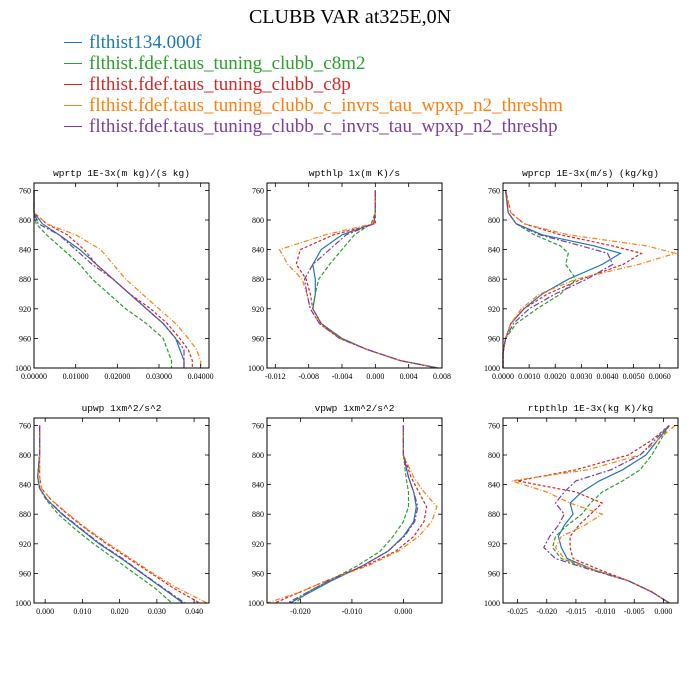  Describe the element at coordinates (355, 408) in the screenshot. I see `panel-title: vpwp 1xm^2/s^2` at that location.